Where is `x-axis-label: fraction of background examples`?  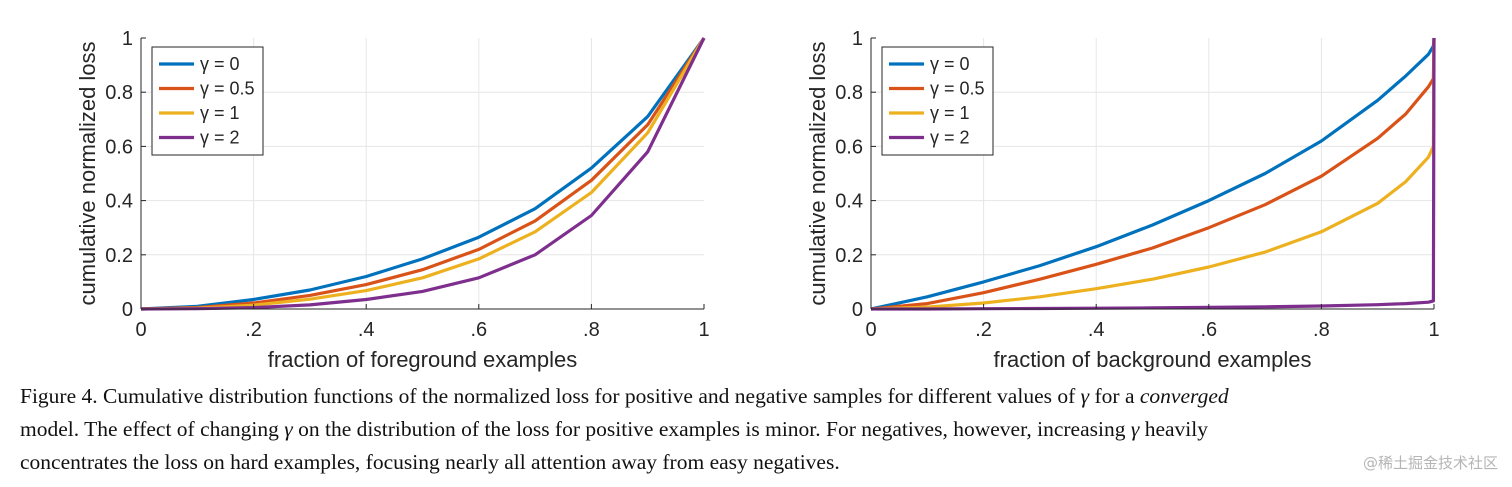
x-axis-label: fraction of background examples is located at coordinates (1153, 359).